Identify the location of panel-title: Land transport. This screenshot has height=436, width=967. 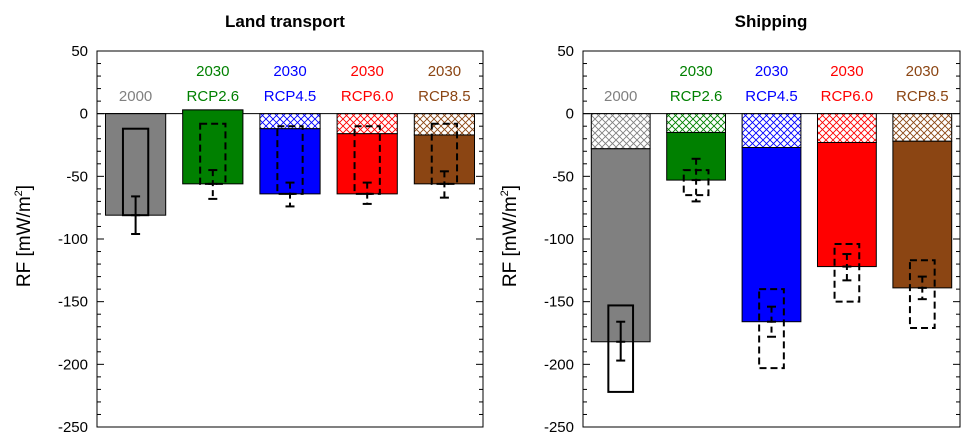
(285, 21).